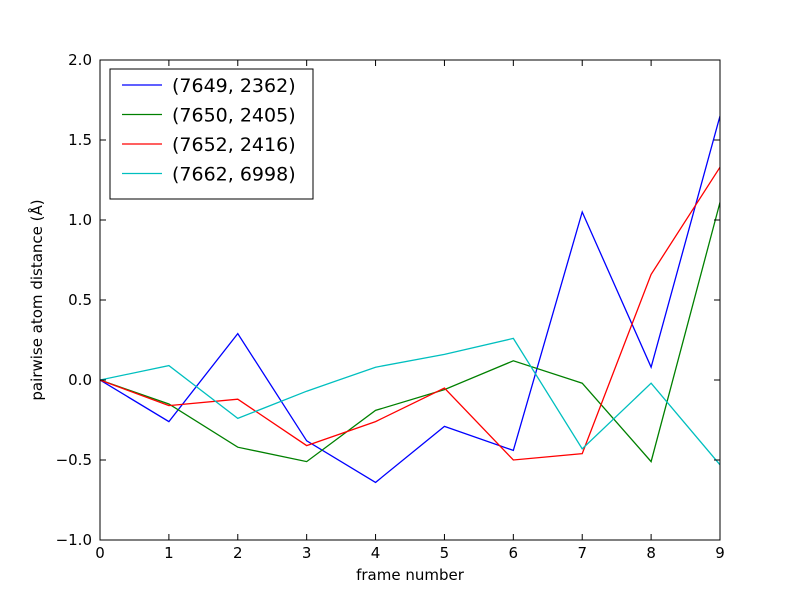 The image size is (800, 600). I want to click on x-tick-label: 9, so click(720, 553).